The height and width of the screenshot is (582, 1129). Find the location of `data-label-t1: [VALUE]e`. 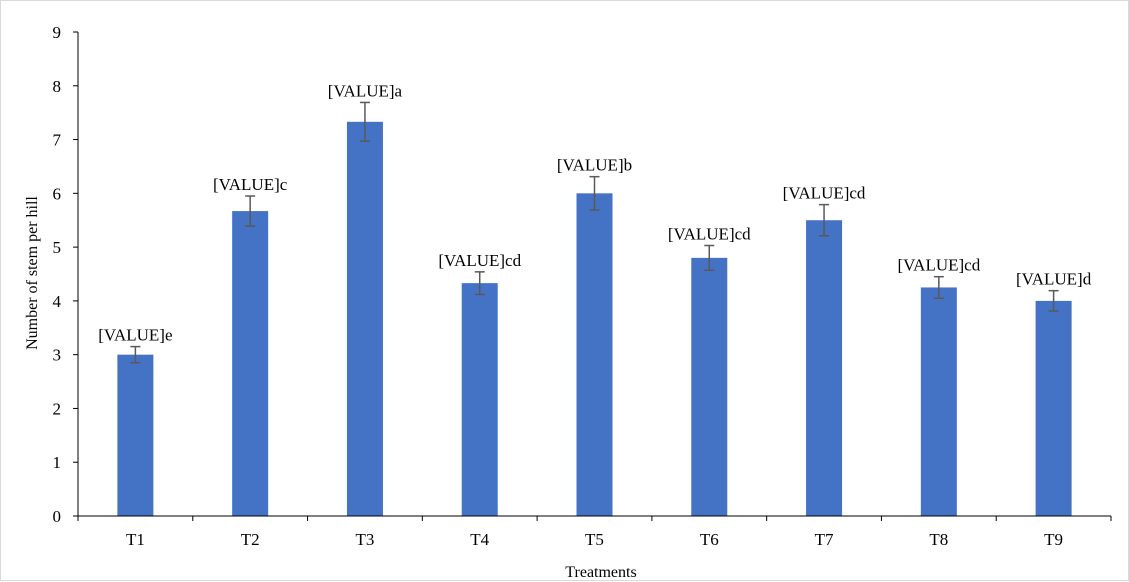

data-label-t1: [VALUE]e is located at coordinates (135, 335).